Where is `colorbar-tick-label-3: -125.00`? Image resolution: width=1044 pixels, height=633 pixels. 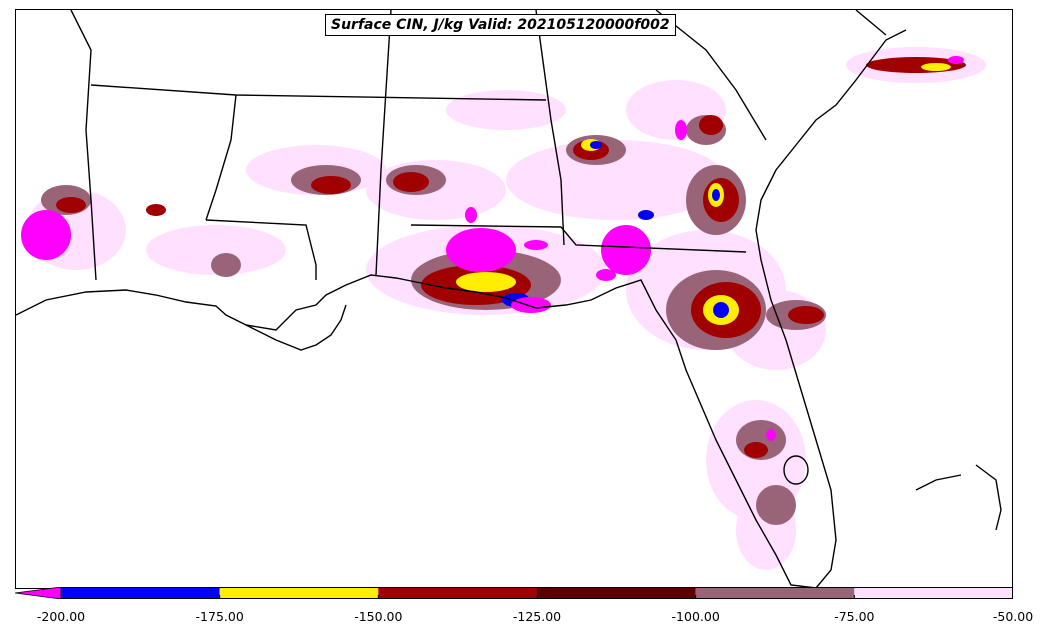
colorbar-tick-label-3: -125.00 is located at coordinates (537, 616).